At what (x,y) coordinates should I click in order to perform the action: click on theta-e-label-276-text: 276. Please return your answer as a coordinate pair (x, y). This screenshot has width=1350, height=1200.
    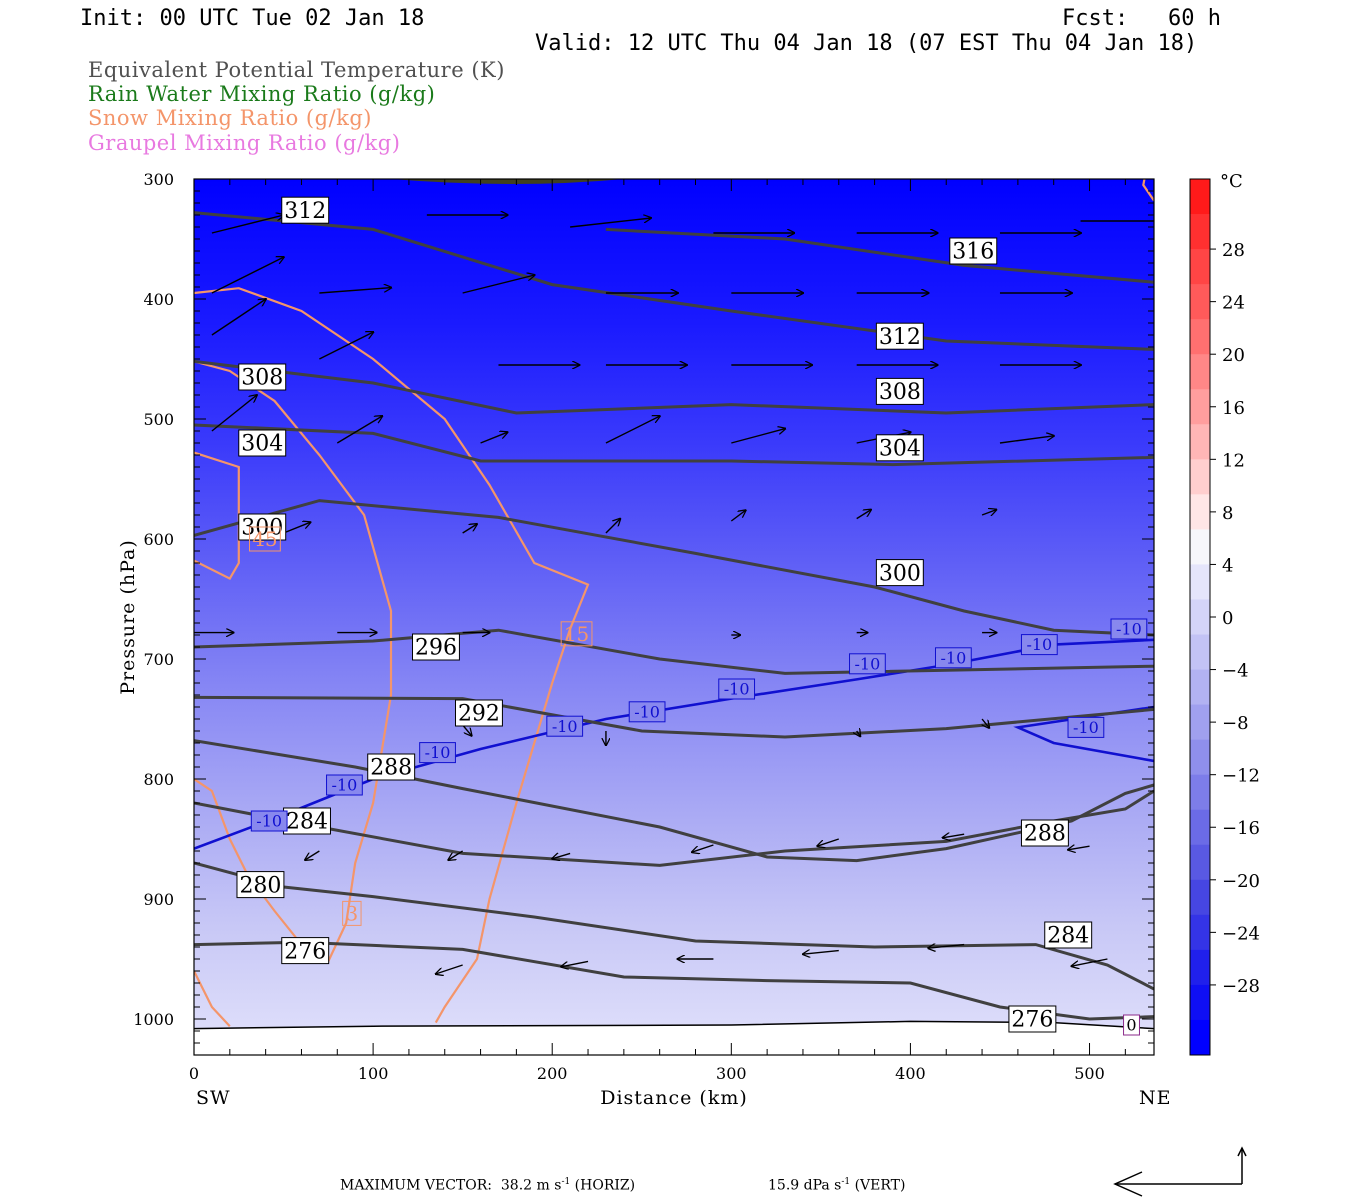
    Looking at the image, I should click on (1032, 1020).